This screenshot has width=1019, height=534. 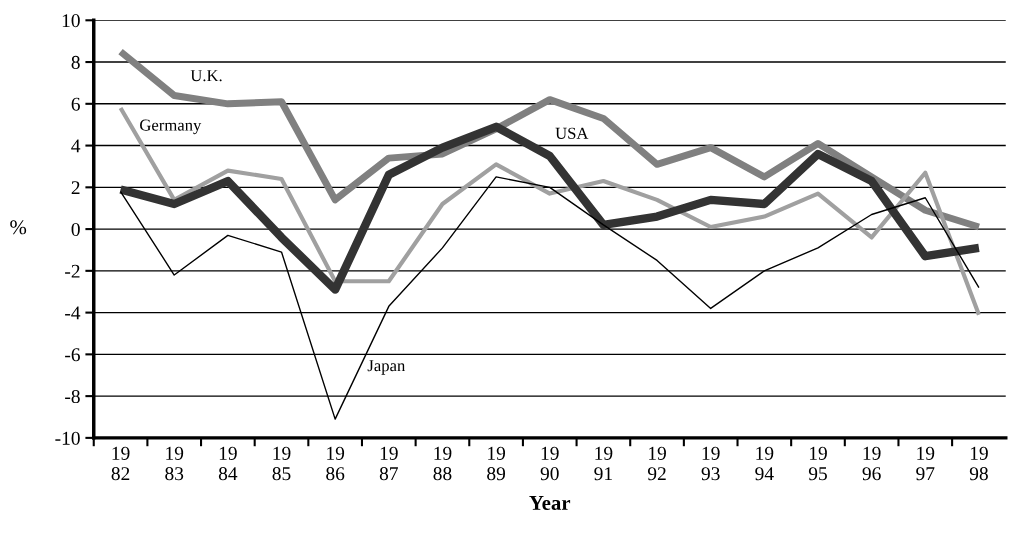 What do you see at coordinates (335, 463) in the screenshot?
I see `x-tick-label: 19 86` at bounding box center [335, 463].